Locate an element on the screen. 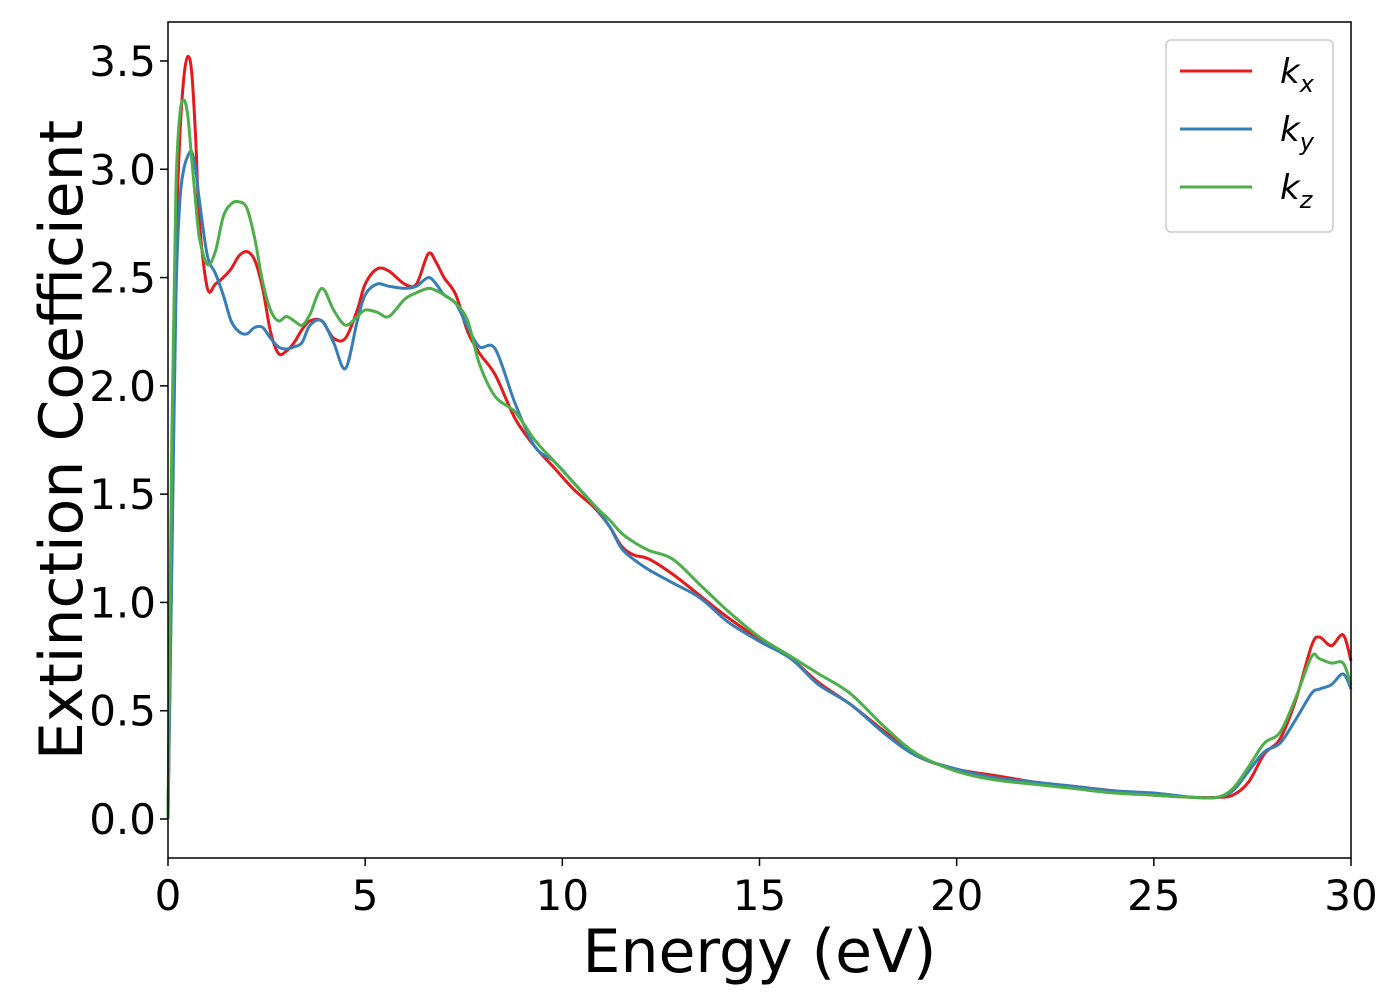  y-tick-label: 0.0 is located at coordinates (122, 819).